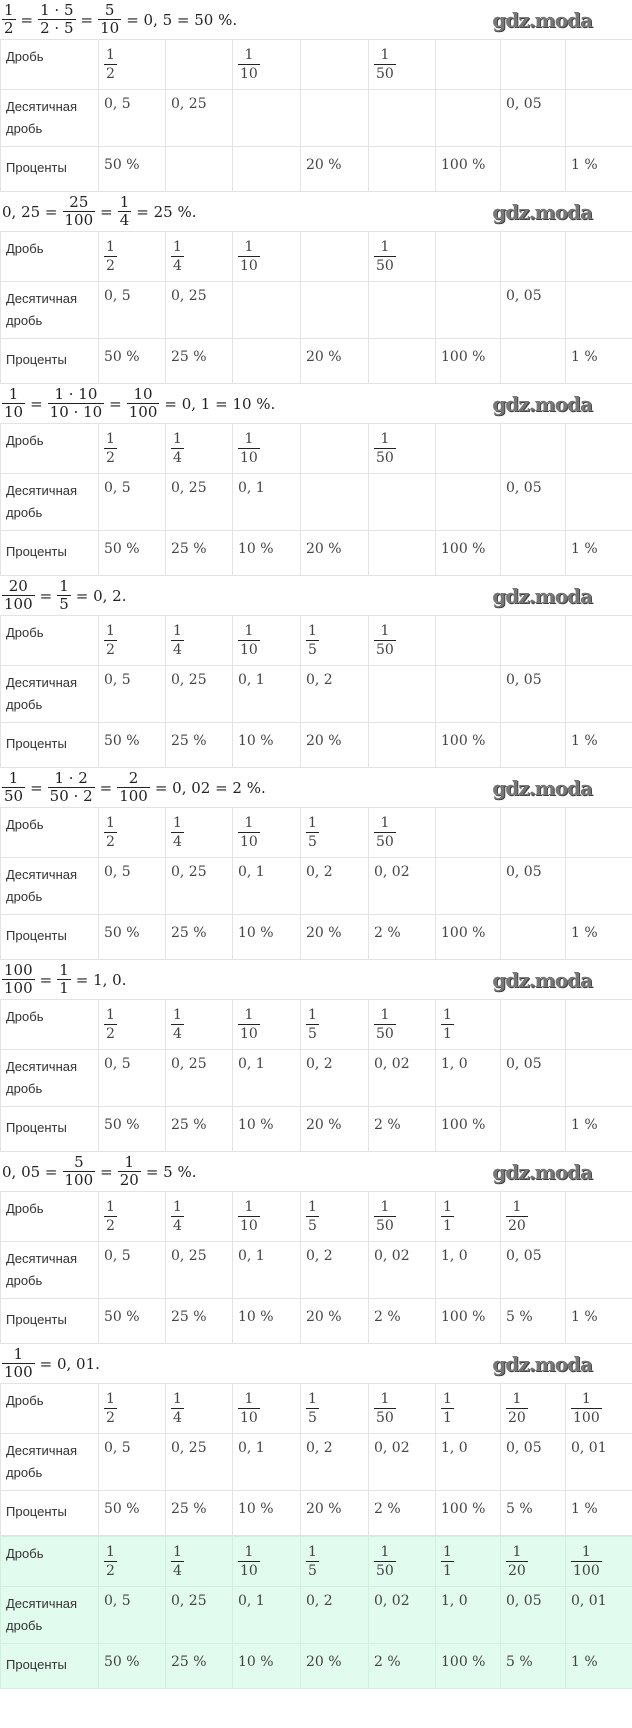  I want to click on formula-text: =, so click(36, 403).